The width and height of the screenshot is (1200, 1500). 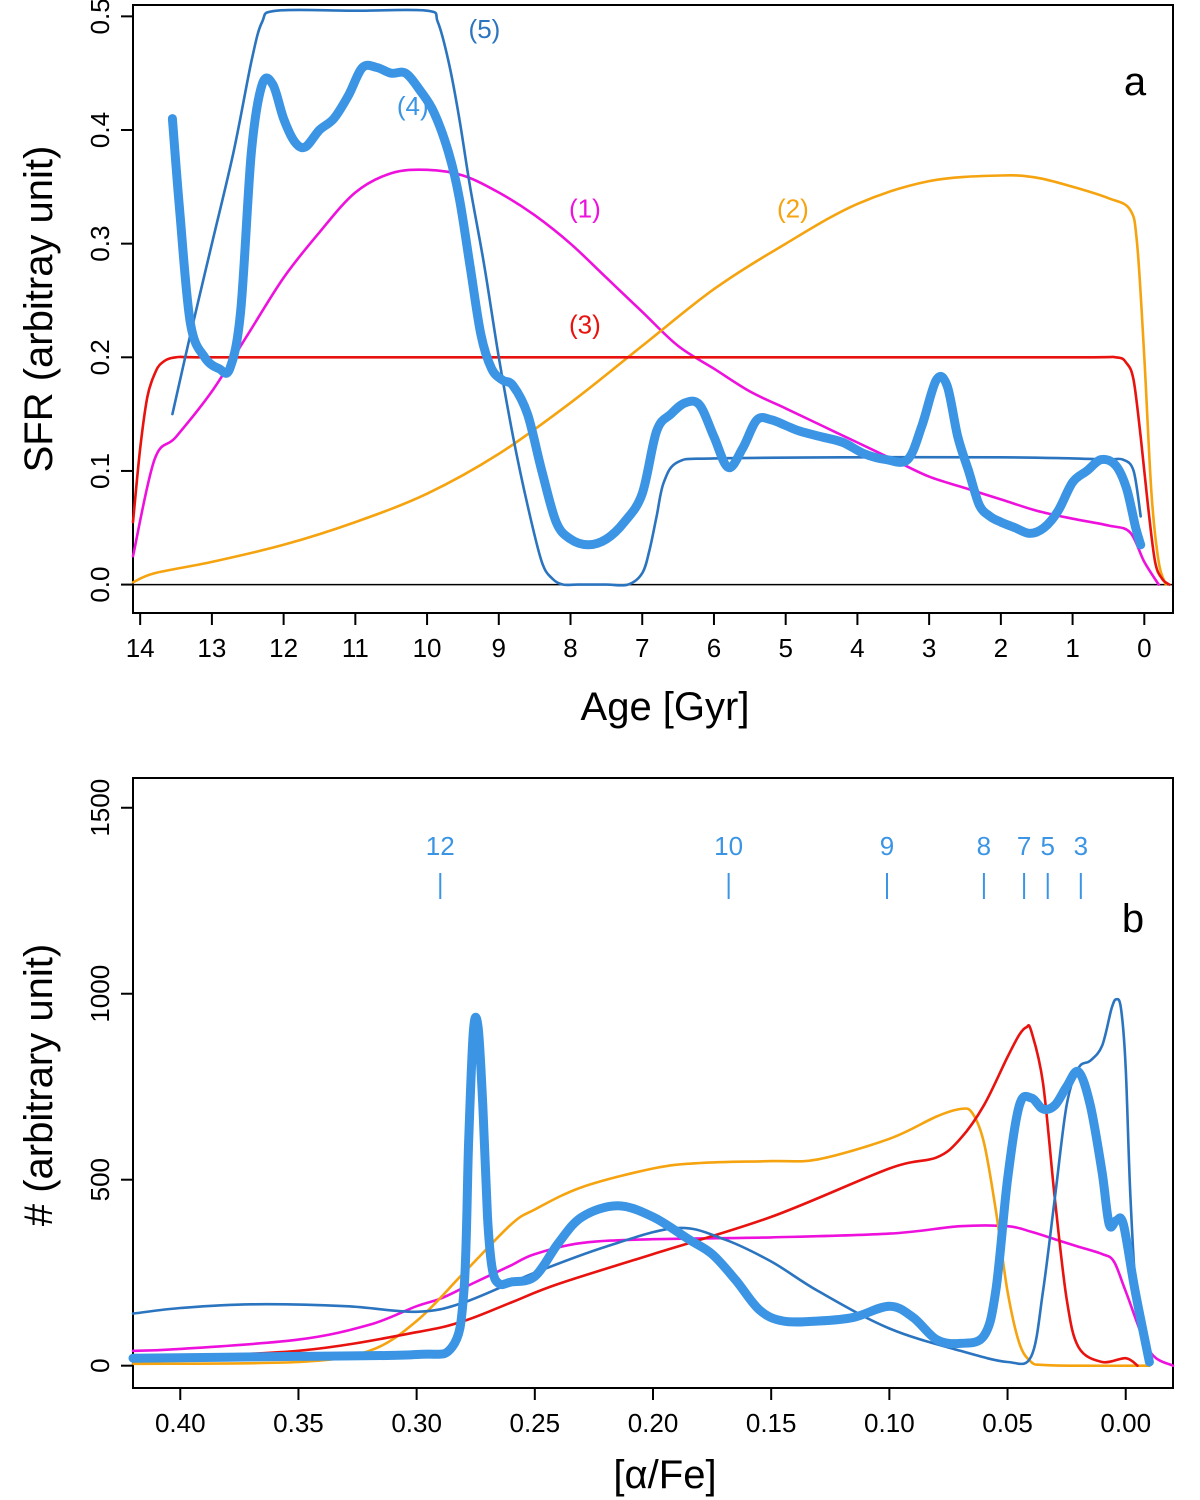 What do you see at coordinates (653, 1423) in the screenshot?
I see `x-tick-label: 0.20` at bounding box center [653, 1423].